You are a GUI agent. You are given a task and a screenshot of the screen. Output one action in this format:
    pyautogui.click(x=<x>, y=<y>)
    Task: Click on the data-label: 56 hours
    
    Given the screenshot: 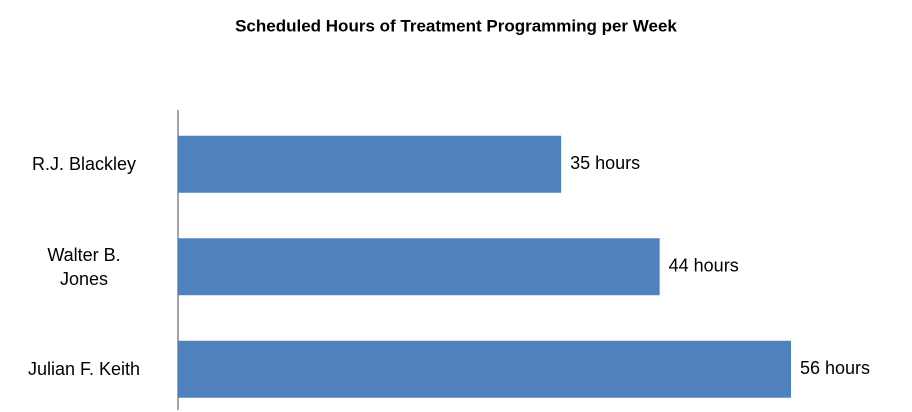 What is the action you would take?
    pyautogui.click(x=835, y=368)
    